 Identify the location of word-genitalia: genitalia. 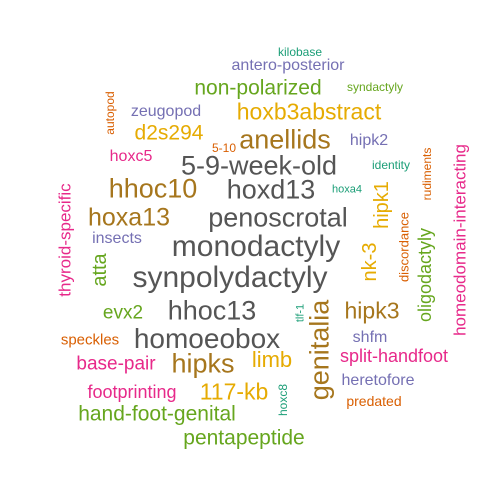
(319, 350).